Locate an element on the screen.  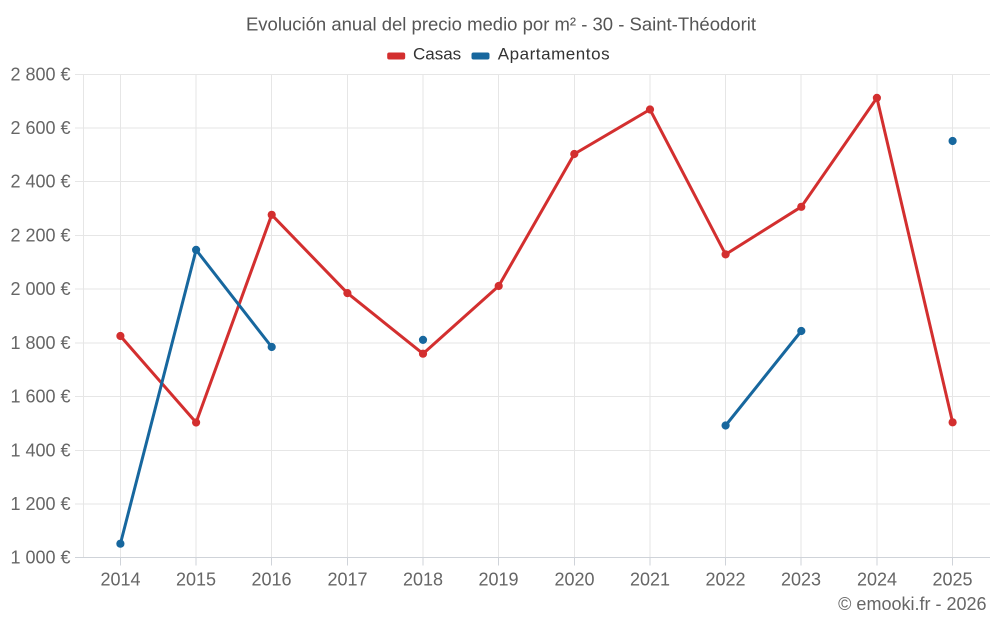
svg-text: 2021 is located at coordinates (650, 580).